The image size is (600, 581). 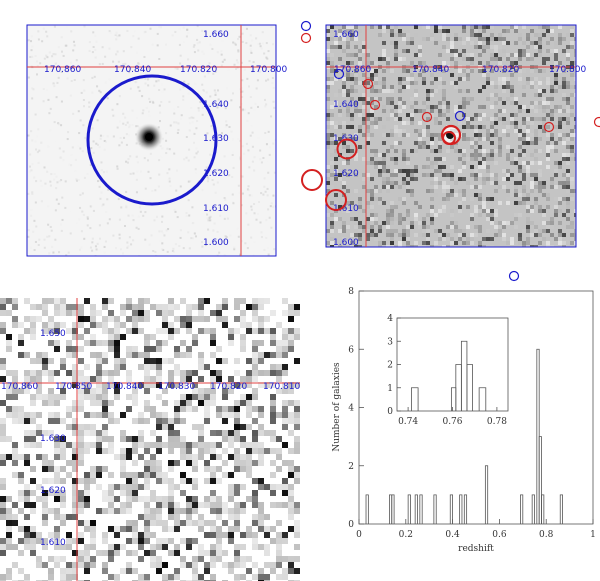 I want to click on panel-a-dec-label: 1.630, so click(x=216, y=139).